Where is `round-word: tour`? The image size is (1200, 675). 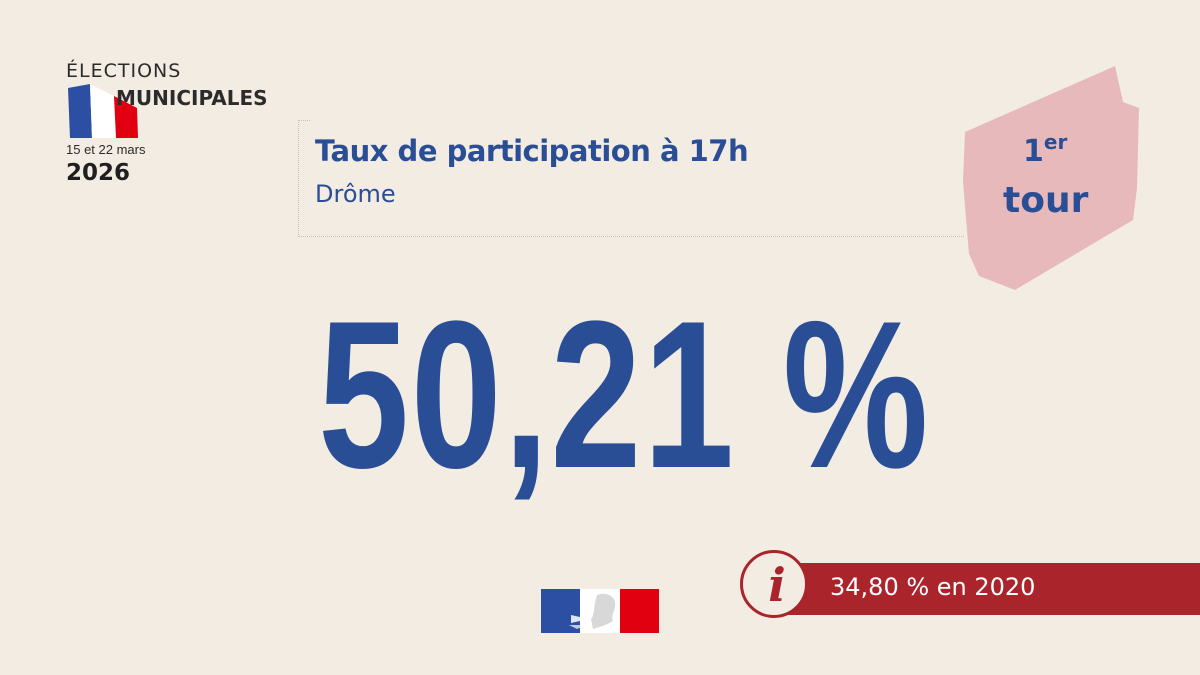 round-word: tour is located at coordinates (1046, 200).